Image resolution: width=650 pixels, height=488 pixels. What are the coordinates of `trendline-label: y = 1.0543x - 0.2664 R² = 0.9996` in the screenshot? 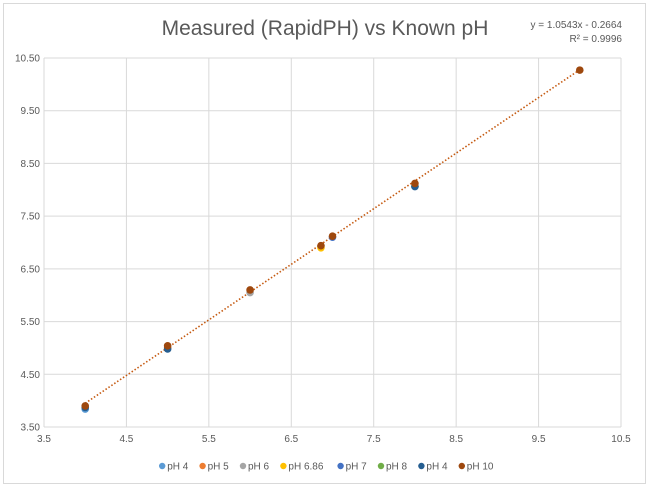 It's located at (576, 33).